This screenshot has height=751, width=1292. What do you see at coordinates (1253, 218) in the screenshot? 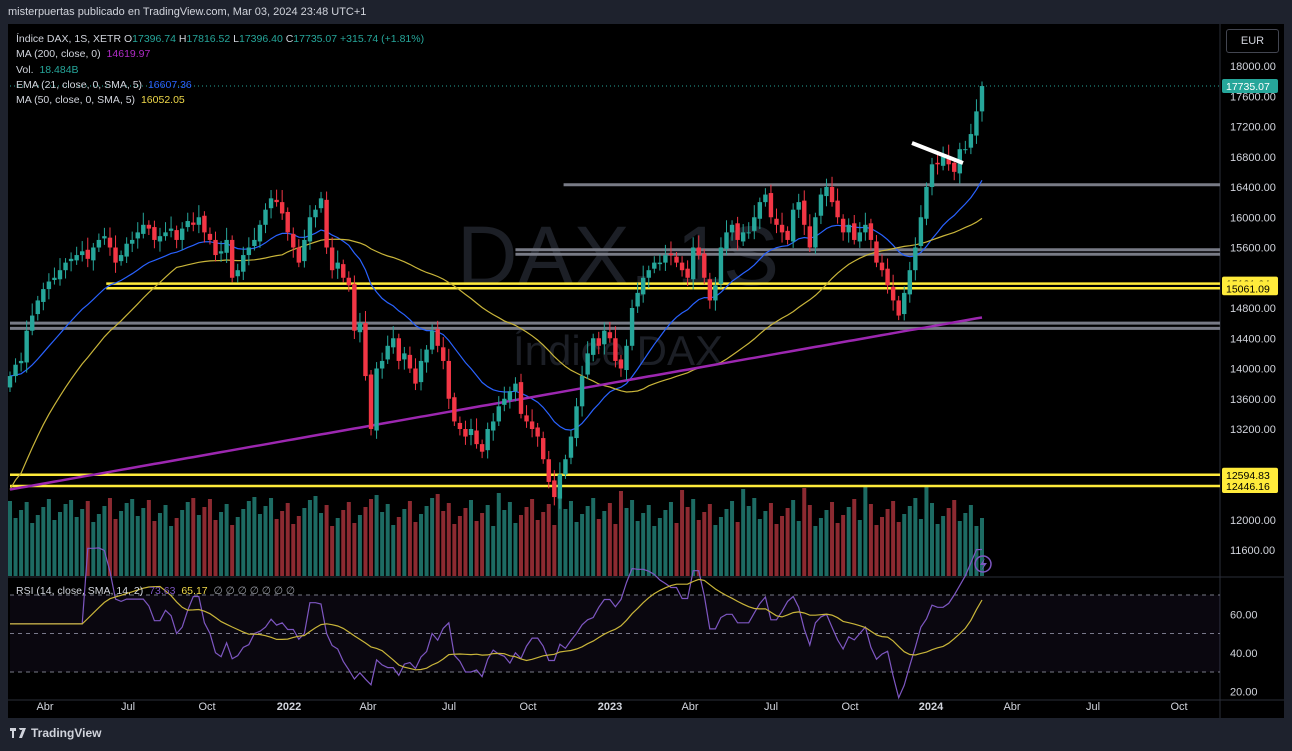
I see `price-tick: 16000.00` at bounding box center [1253, 218].